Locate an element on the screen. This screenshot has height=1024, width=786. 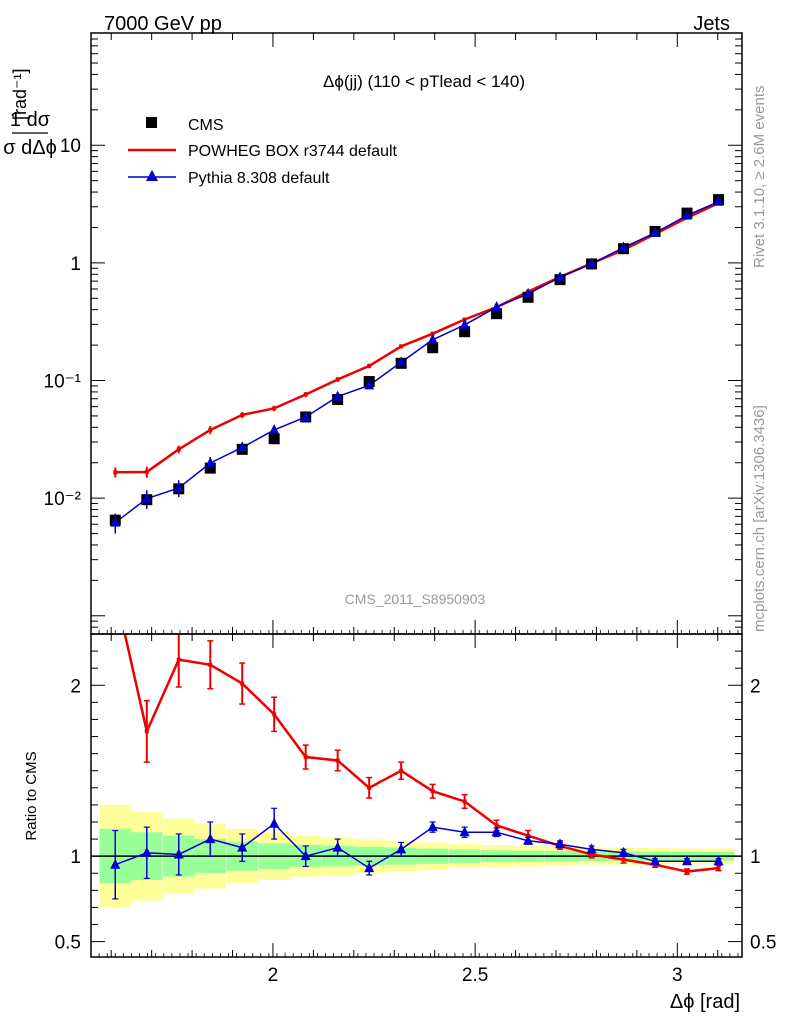
main-ylabel: 1 dσ σ dΔϕ [rad⁻¹] is located at coordinates (30, 113).